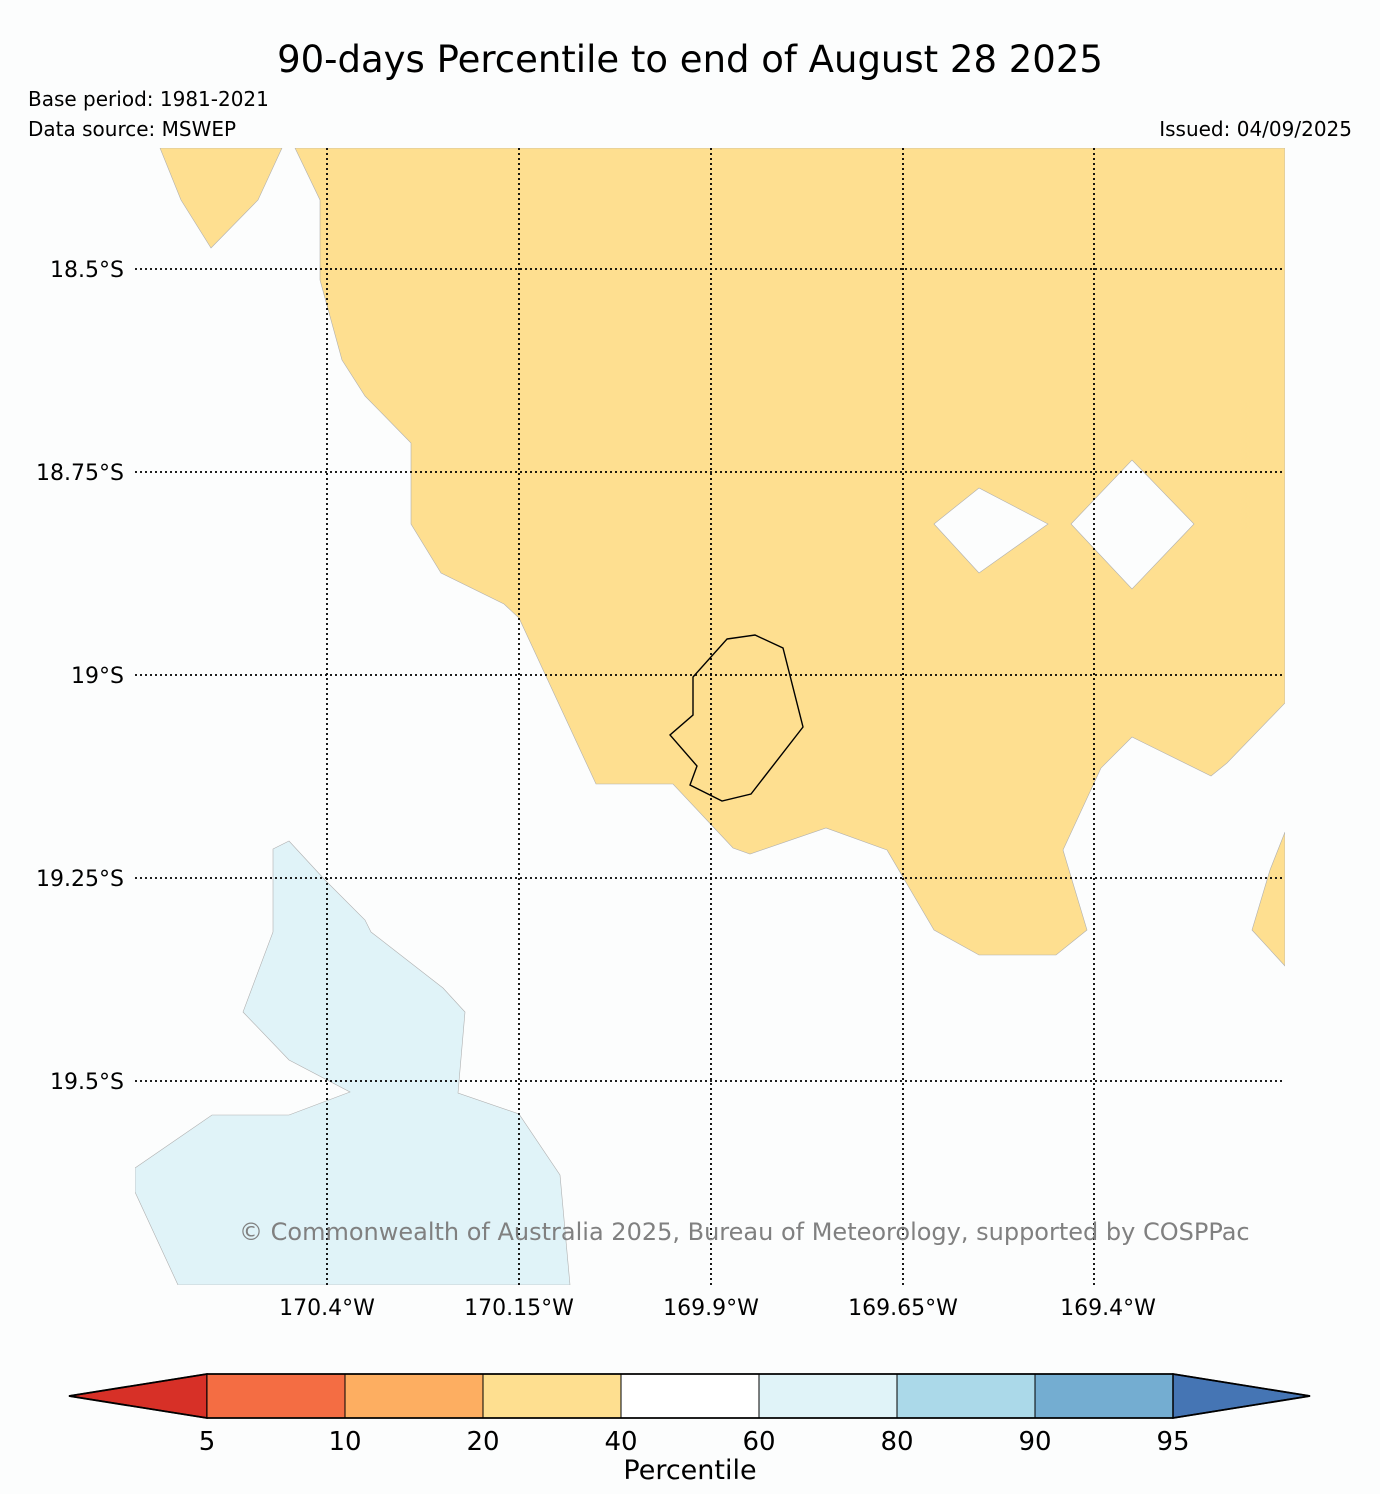 The image size is (1380, 1494). What do you see at coordinates (97, 676) in the screenshot?
I see `lat-label-2: 19°S` at bounding box center [97, 676].